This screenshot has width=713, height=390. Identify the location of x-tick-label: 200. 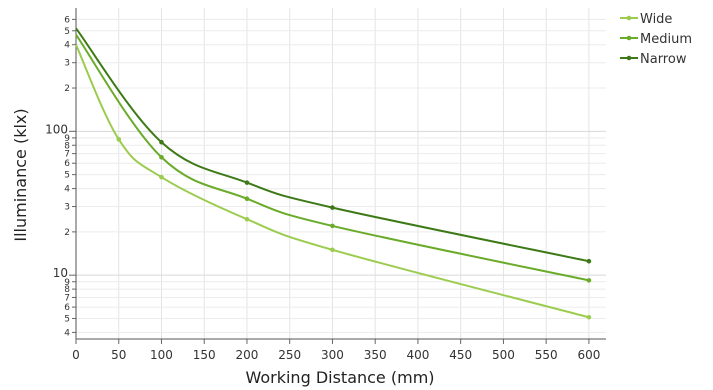
(247, 355).